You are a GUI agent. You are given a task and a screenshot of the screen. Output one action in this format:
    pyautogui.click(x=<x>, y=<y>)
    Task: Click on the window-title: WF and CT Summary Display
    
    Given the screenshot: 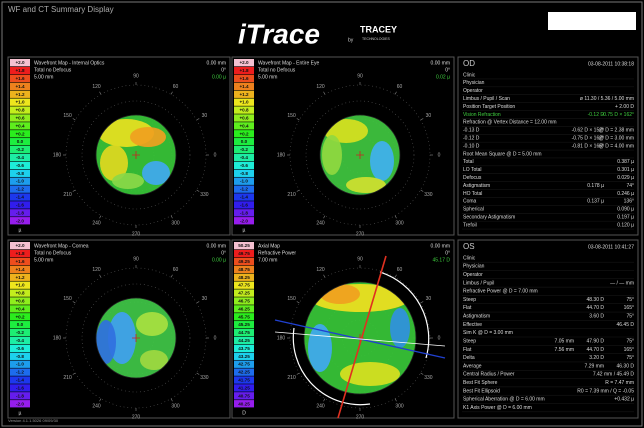 What is the action you would take?
    pyautogui.click(x=61, y=9)
    